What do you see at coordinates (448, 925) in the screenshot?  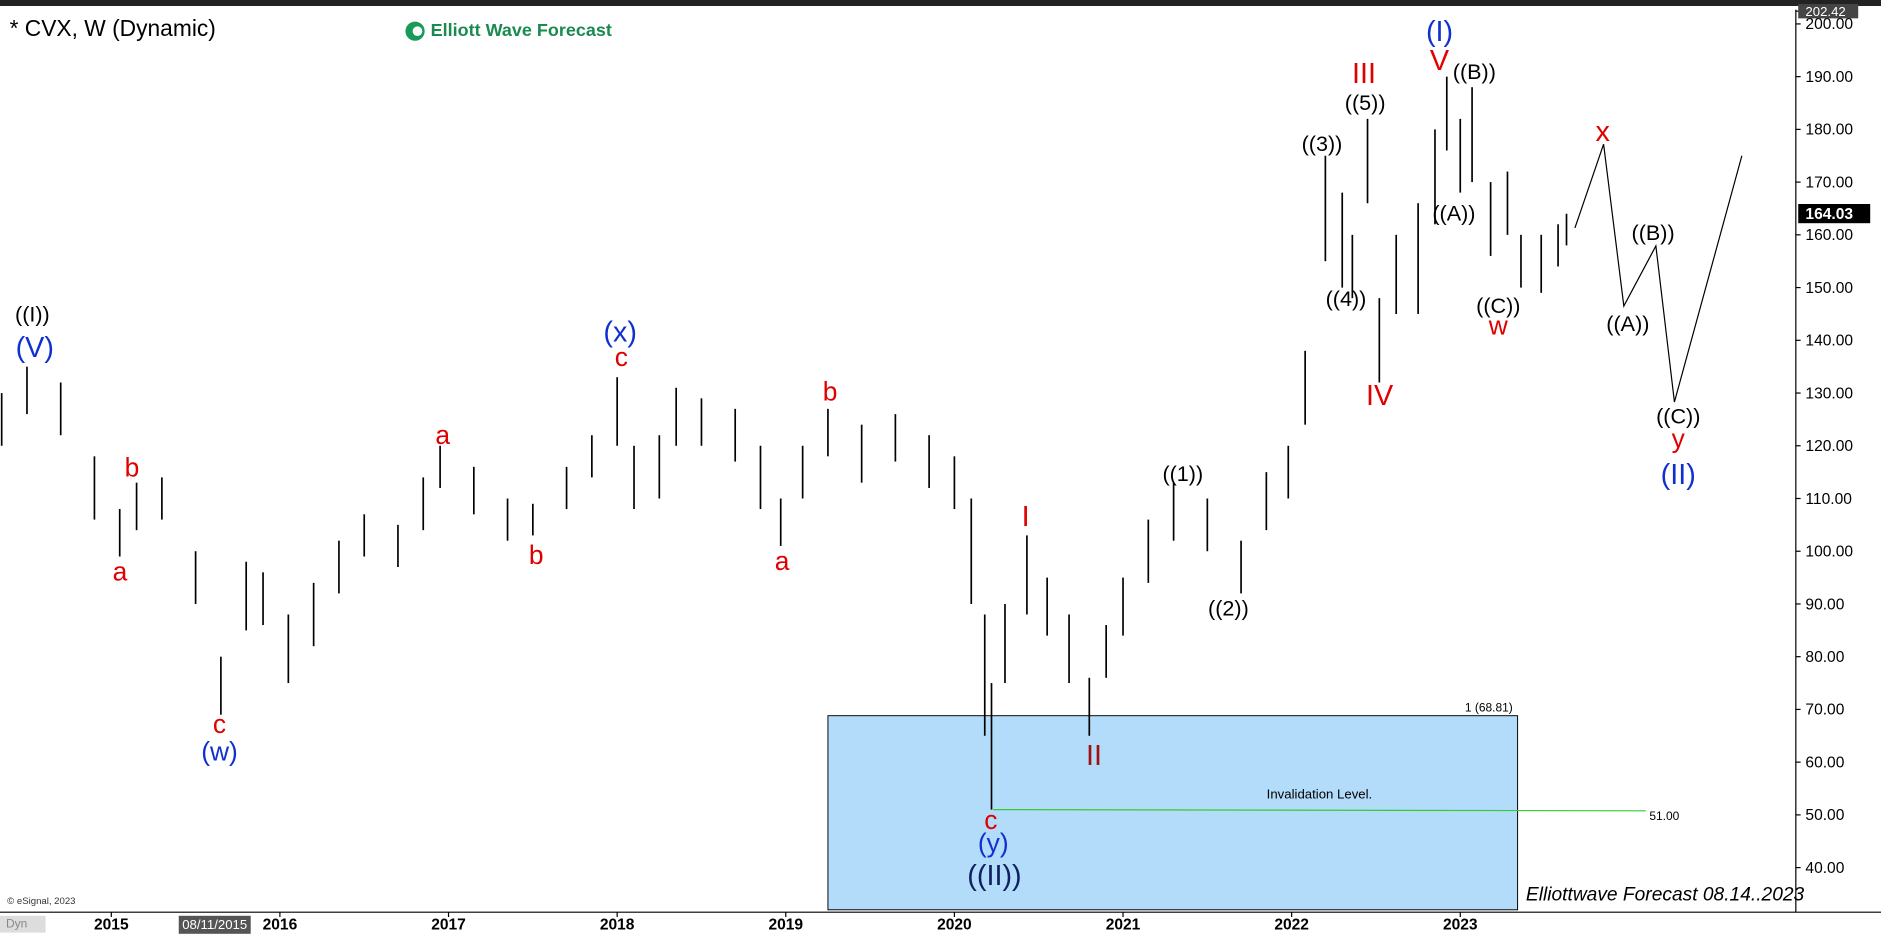 I see `x-tick-label: 2017` at bounding box center [448, 925].